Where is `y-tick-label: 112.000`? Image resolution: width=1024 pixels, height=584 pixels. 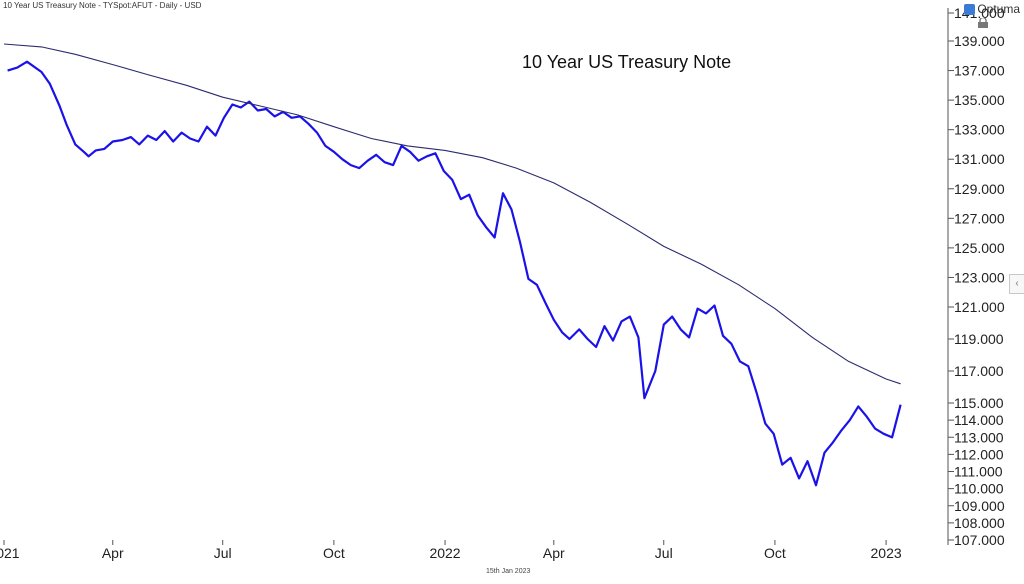 y-tick-label: 112.000 is located at coordinates (979, 454).